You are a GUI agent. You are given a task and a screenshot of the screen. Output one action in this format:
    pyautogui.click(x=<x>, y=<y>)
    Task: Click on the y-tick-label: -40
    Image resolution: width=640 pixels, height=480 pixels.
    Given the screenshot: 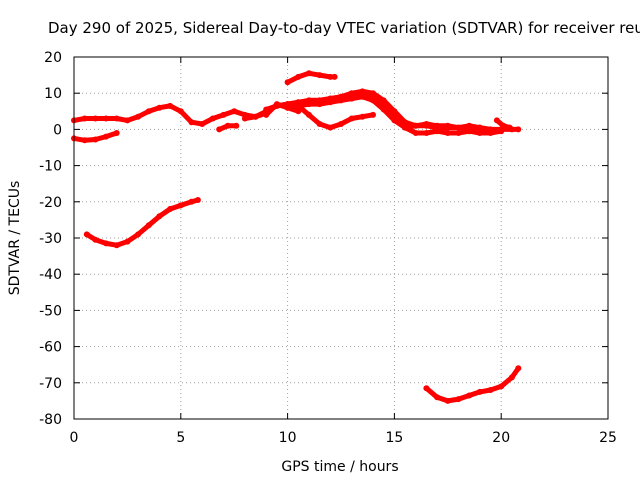 What is the action you would take?
    pyautogui.click(x=50, y=275)
    